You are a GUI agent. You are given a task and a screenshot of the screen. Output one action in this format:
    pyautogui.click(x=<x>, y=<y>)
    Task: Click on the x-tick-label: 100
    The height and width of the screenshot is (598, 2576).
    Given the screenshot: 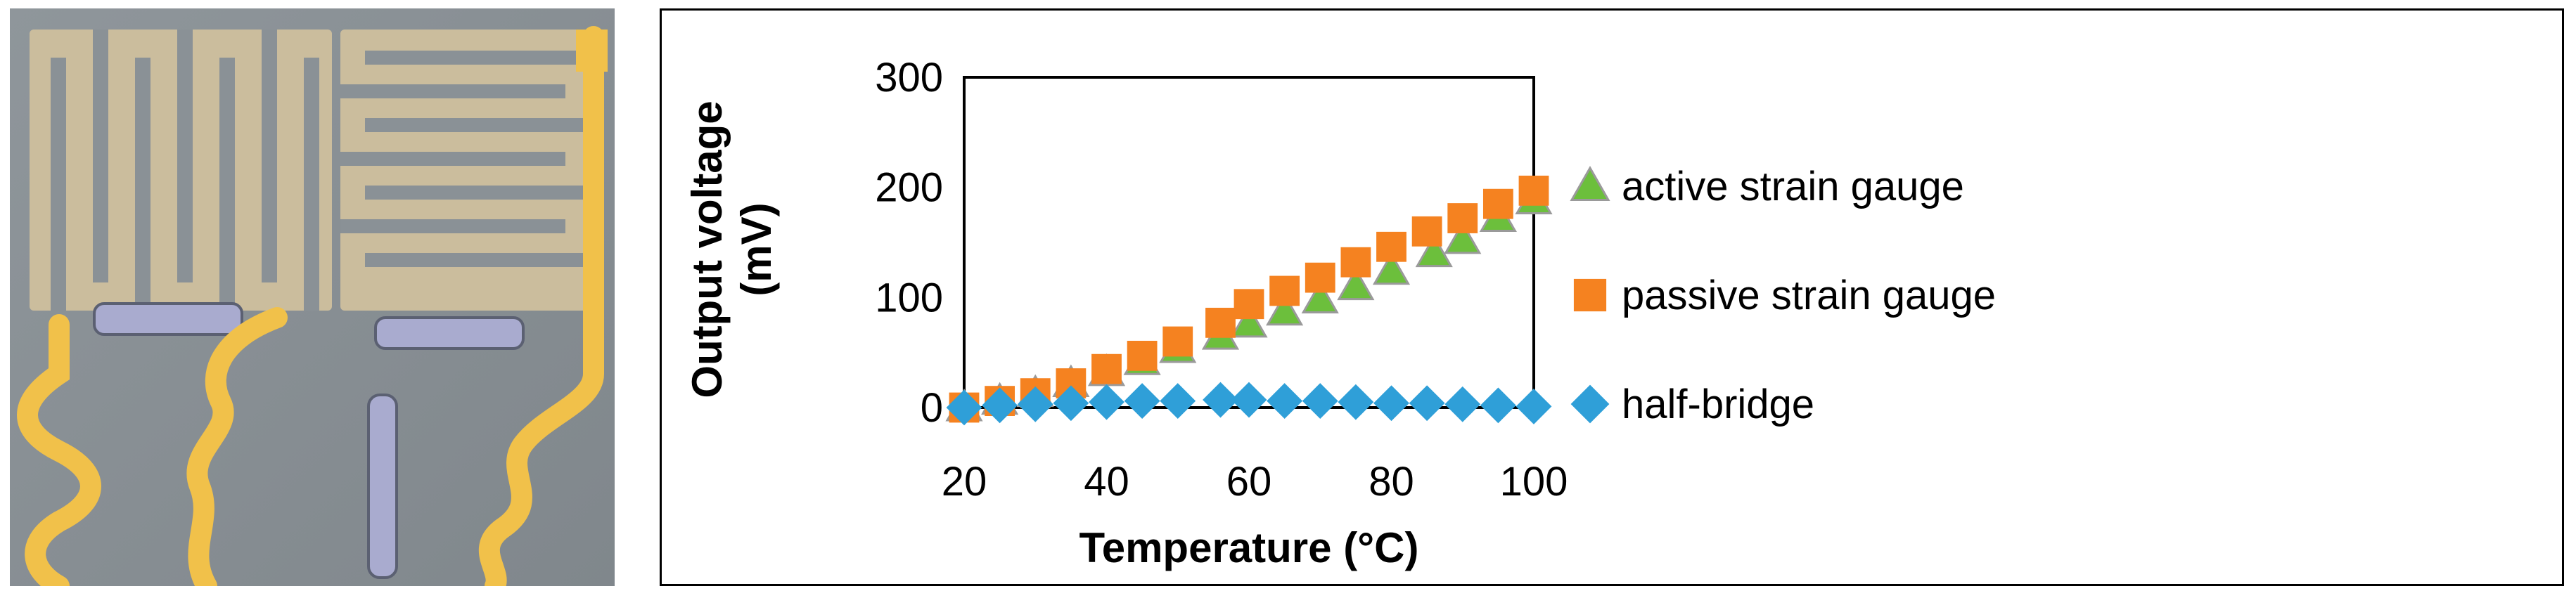 What is the action you would take?
    pyautogui.click(x=1534, y=482)
    